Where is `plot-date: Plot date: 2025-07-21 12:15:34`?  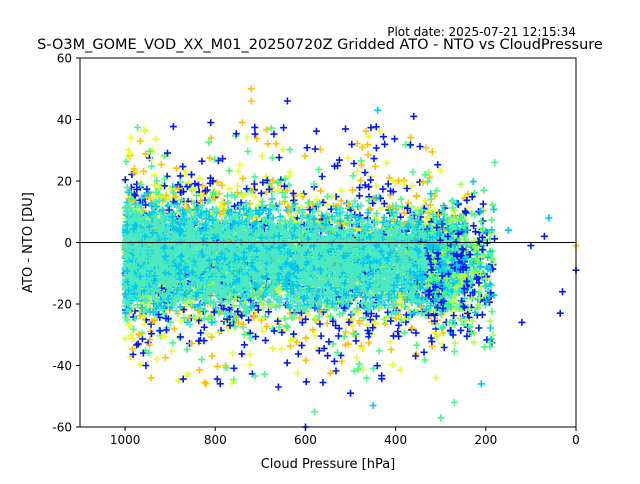 plot-date: Plot date: 2025-07-21 12:15:34 is located at coordinates (481, 32).